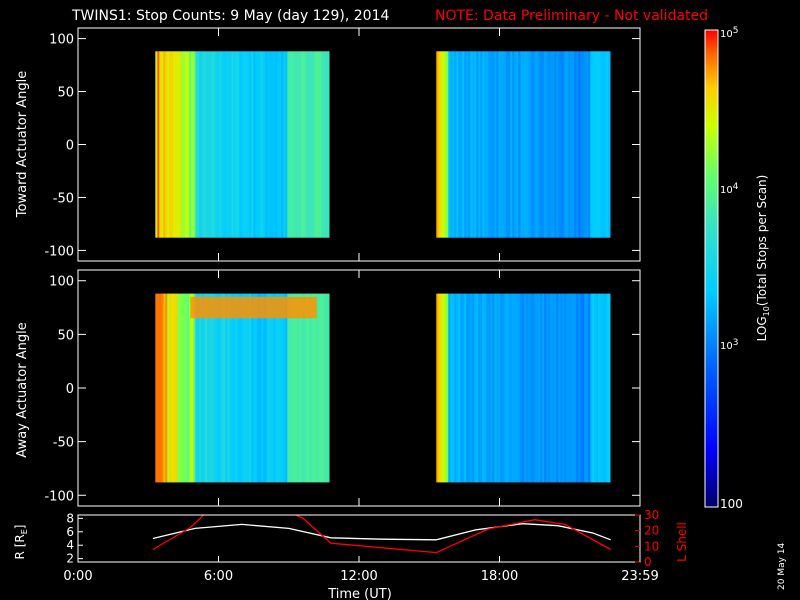  What do you see at coordinates (70, 532) in the screenshot?
I see `y-tick-label: 6` at bounding box center [70, 532].